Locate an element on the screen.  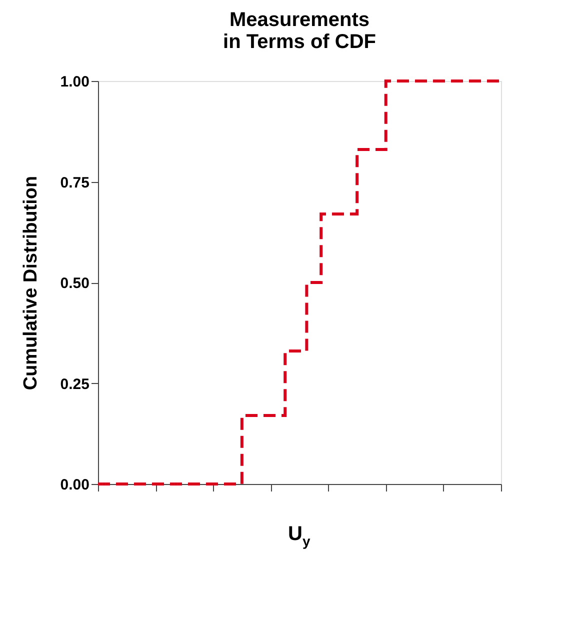
y-tick-label: 0.75 is located at coordinates (75, 183).